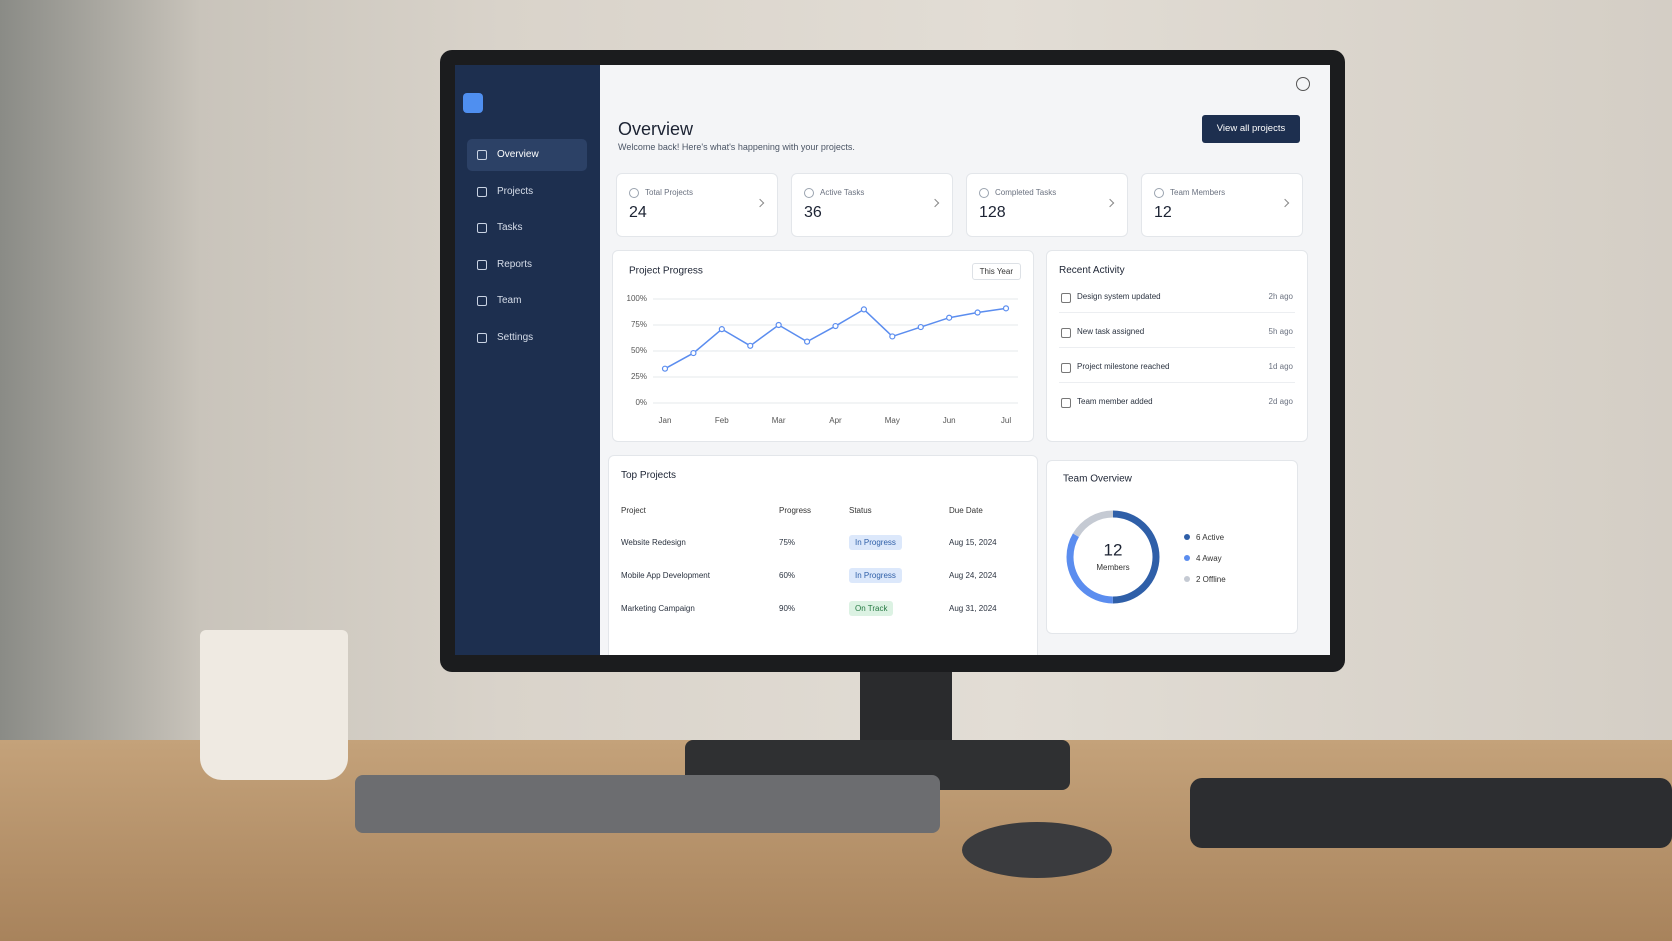 The width and height of the screenshot is (1672, 941). Describe the element at coordinates (996, 271) in the screenshot. I see `period-filter: This Year` at that location.